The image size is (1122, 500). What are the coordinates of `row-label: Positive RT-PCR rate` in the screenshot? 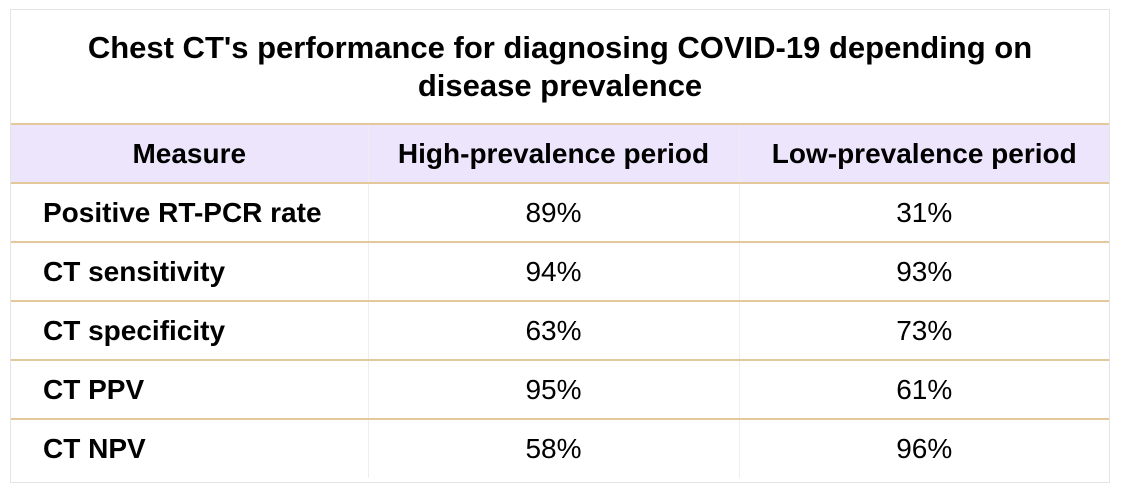 It's located at (189, 212).